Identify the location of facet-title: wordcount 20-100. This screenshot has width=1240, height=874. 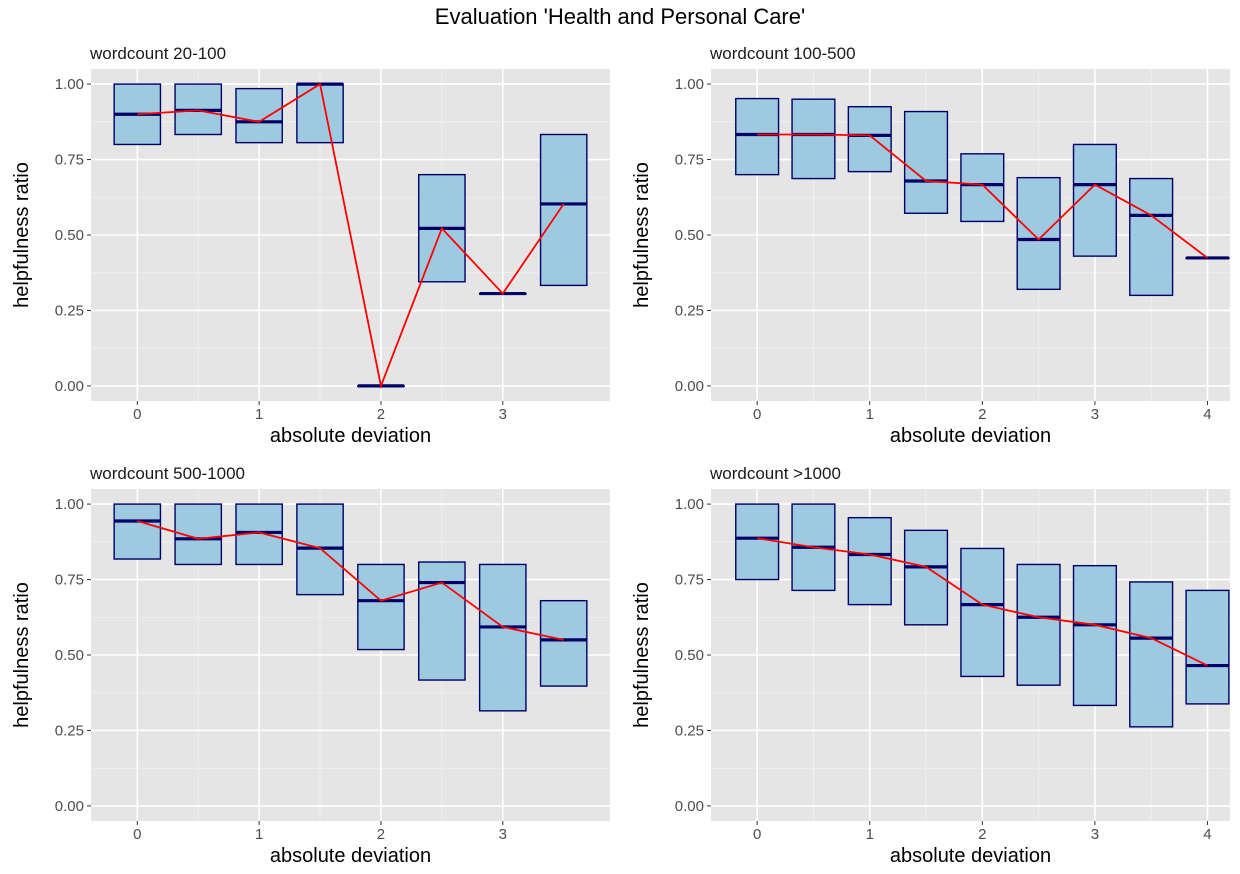
(157, 53).